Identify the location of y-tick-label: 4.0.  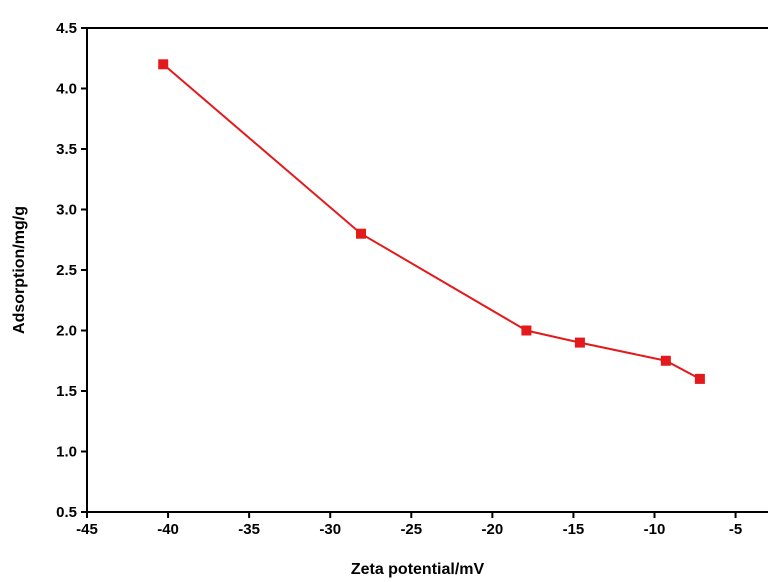
(66, 89).